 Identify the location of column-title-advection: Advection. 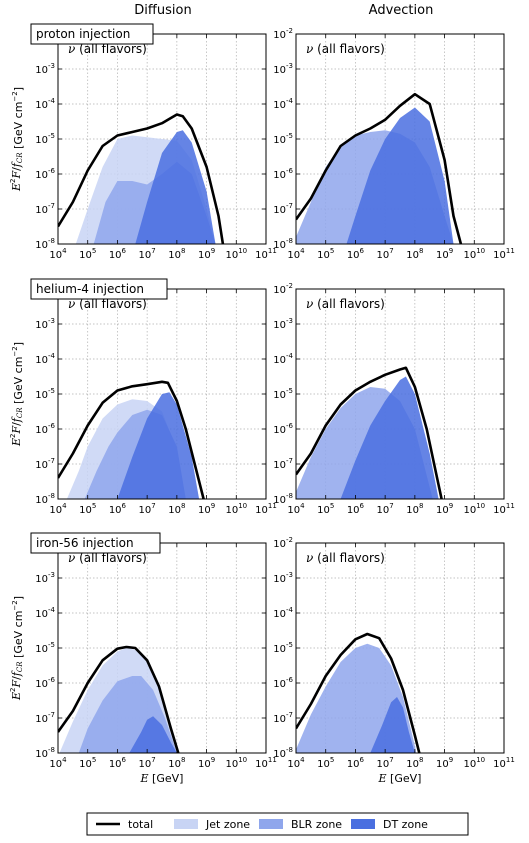
(401, 10).